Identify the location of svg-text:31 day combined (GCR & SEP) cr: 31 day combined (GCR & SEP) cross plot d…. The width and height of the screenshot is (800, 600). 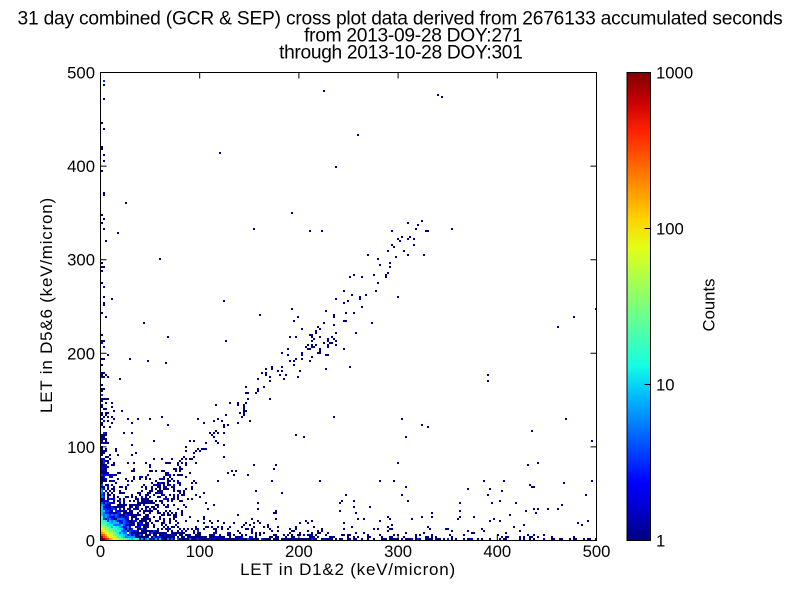
(400, 19).